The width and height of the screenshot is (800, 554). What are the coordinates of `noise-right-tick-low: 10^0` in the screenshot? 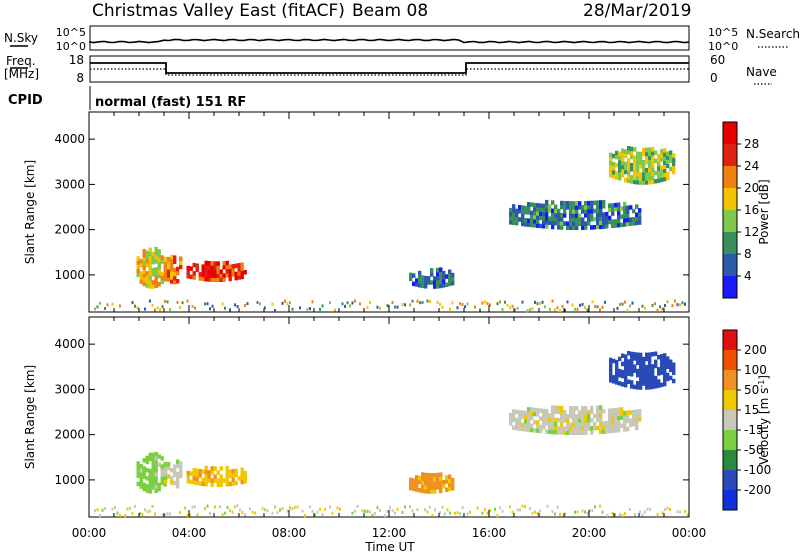 It's located at (723, 46).